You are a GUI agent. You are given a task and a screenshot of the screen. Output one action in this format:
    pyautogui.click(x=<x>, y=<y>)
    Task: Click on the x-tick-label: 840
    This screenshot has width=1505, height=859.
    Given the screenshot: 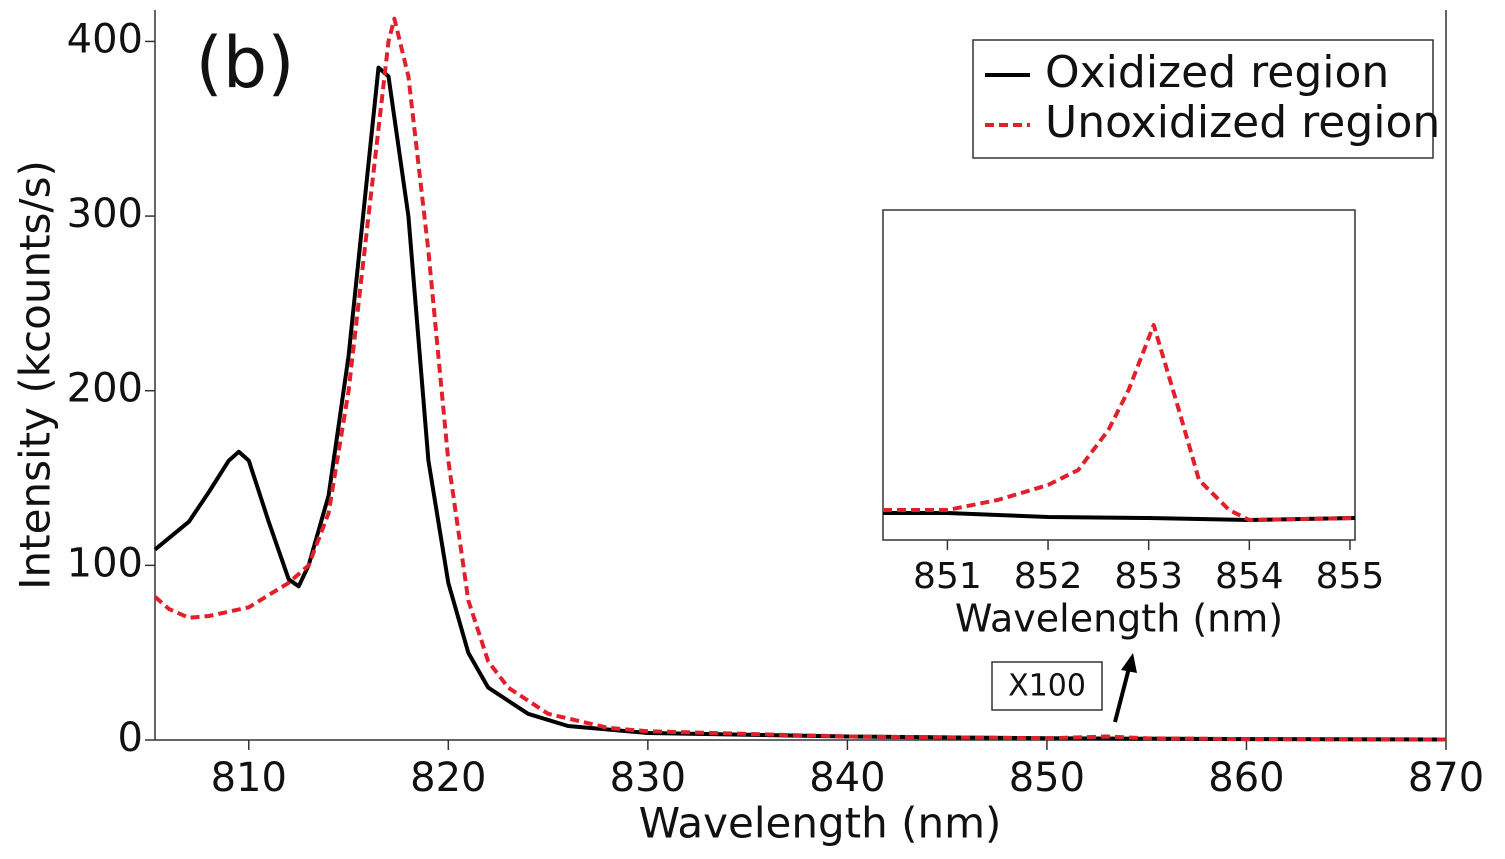 What is the action you would take?
    pyautogui.click(x=847, y=778)
    